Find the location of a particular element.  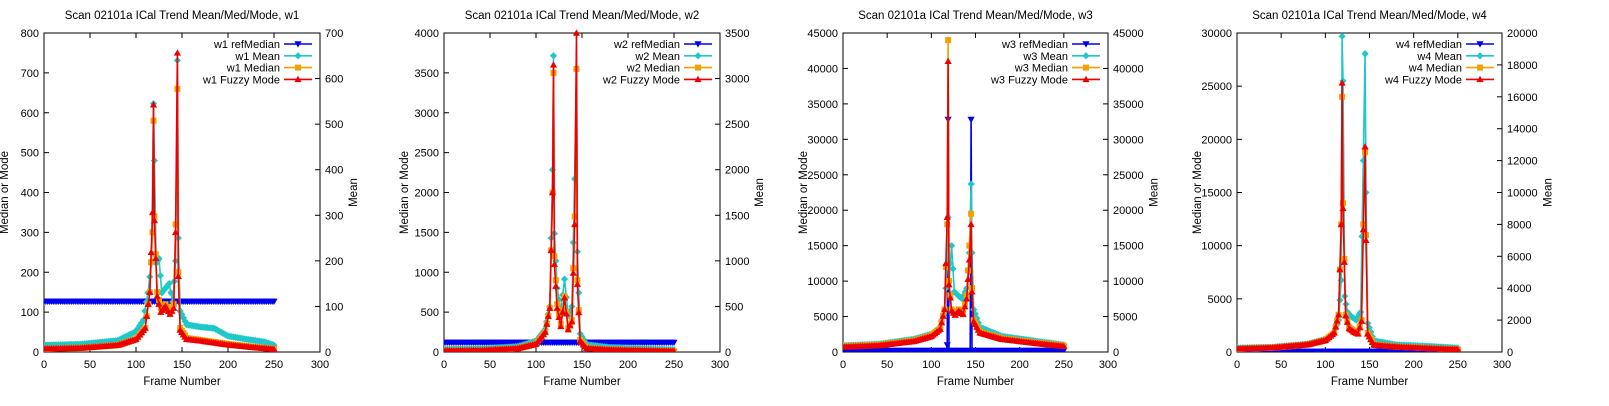

x-tick-label: 200 is located at coordinates (1019, 365).